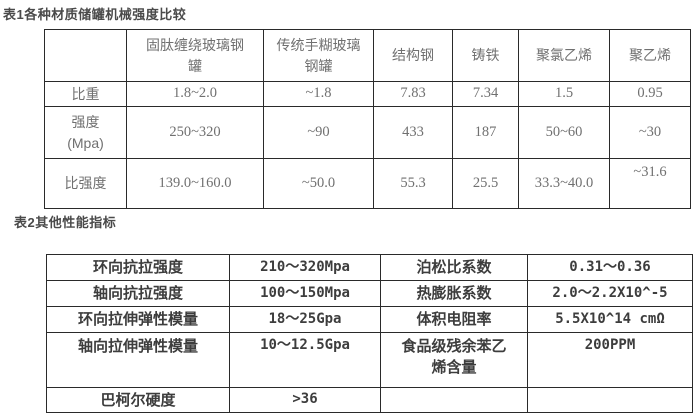  Describe the element at coordinates (413, 55) in the screenshot. I see `table1-header-structural-steel: 结构钢` at that location.